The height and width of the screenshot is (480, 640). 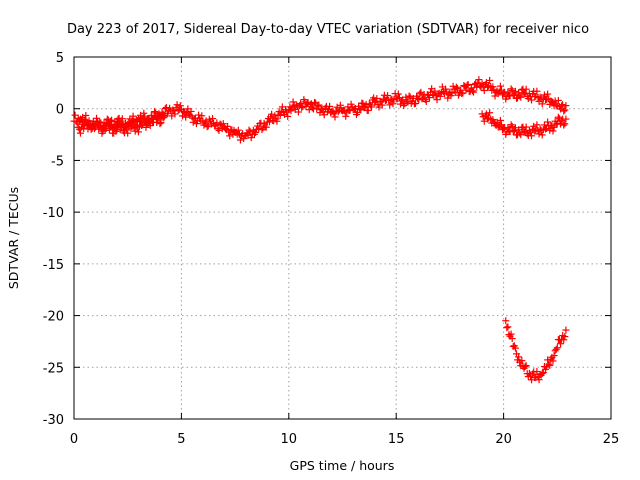 What do you see at coordinates (289, 439) in the screenshot?
I see `x-tick-label: 10` at bounding box center [289, 439].